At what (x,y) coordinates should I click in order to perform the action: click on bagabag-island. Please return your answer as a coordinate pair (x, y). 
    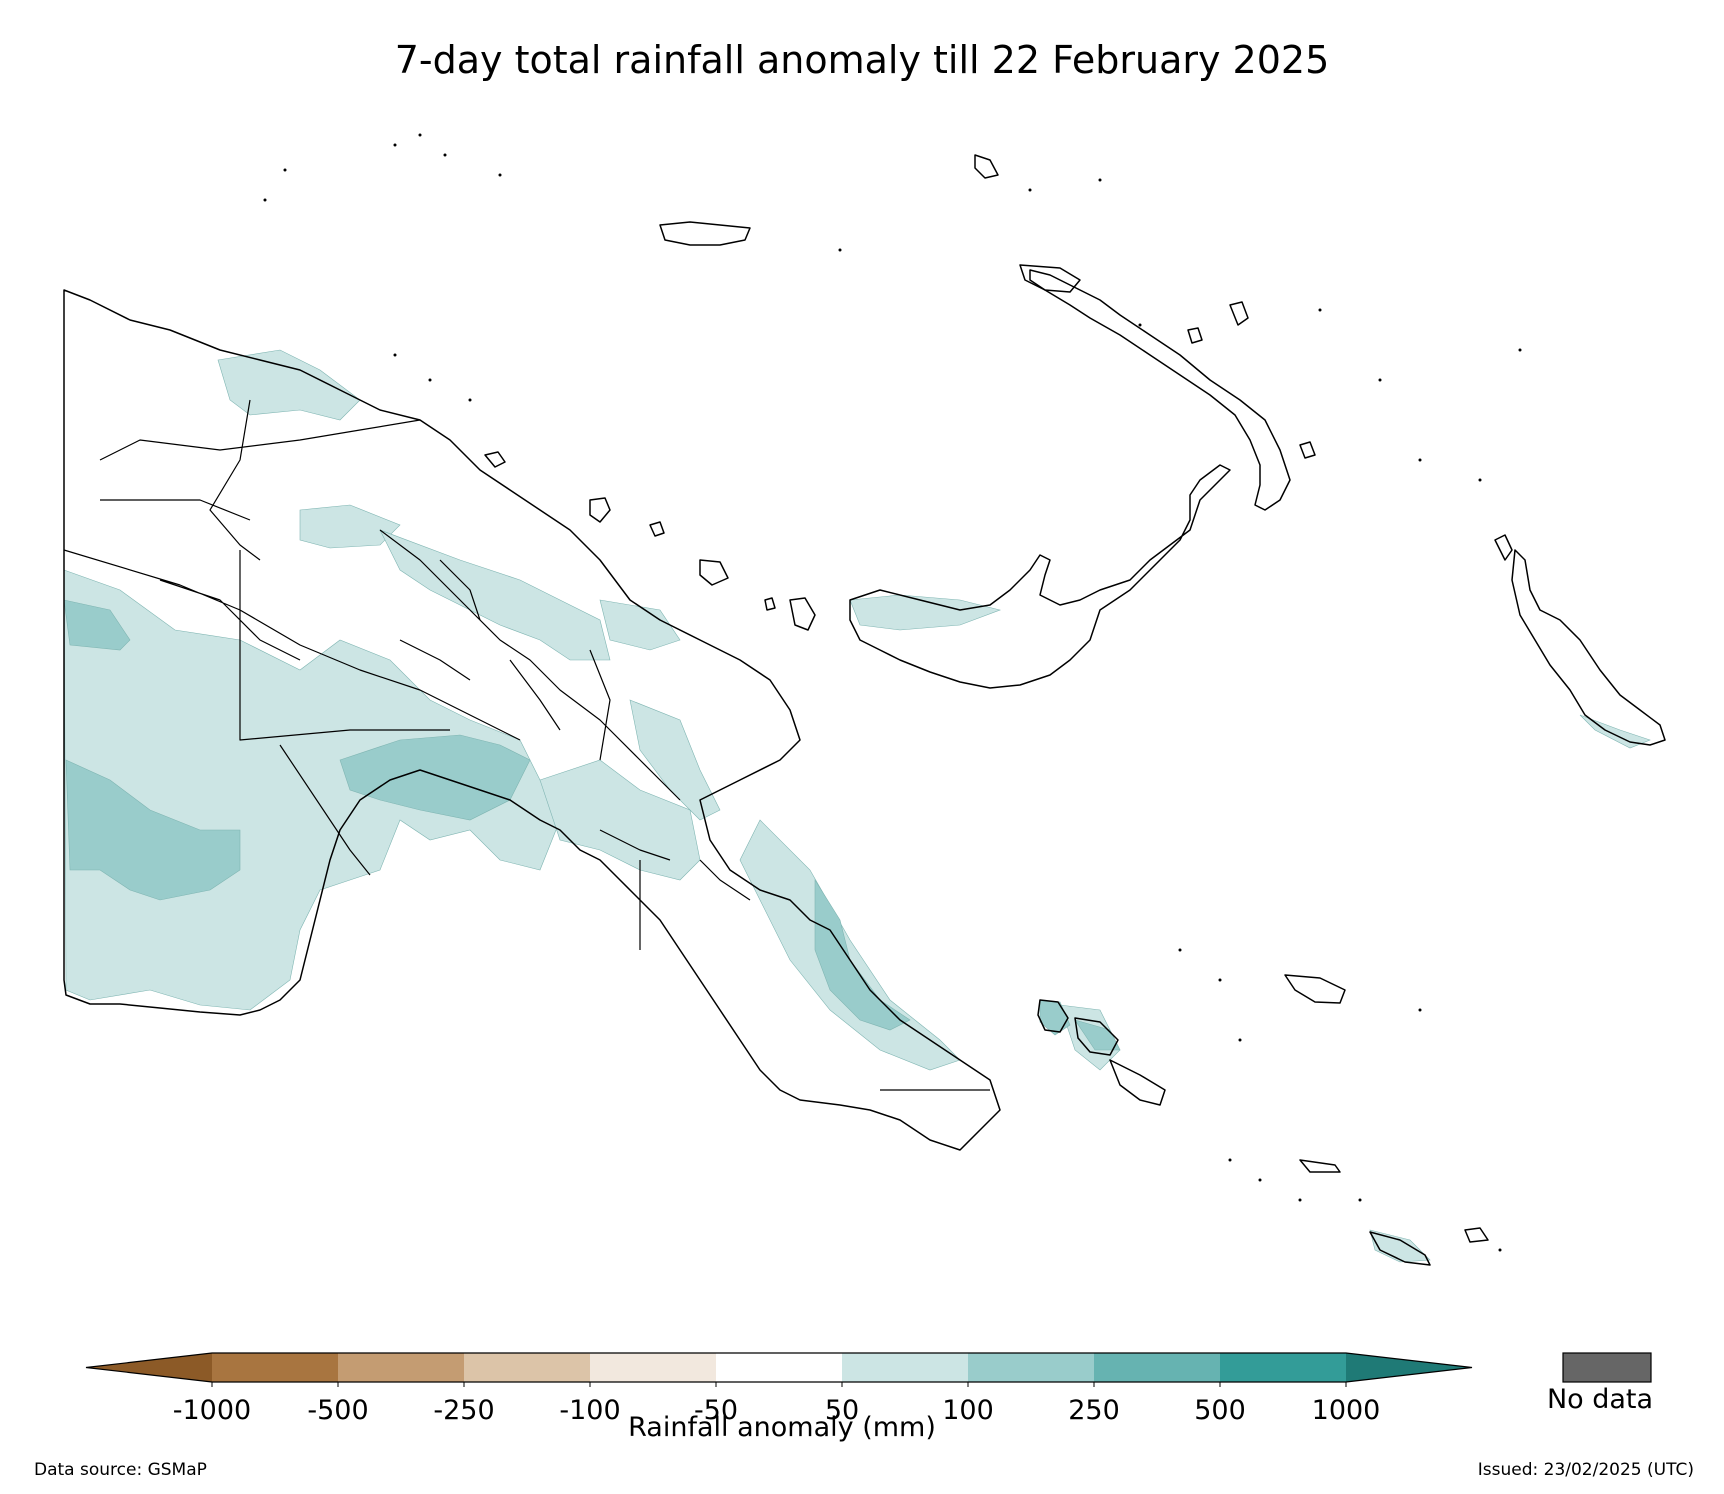
    Looking at the image, I should click on (657, 529).